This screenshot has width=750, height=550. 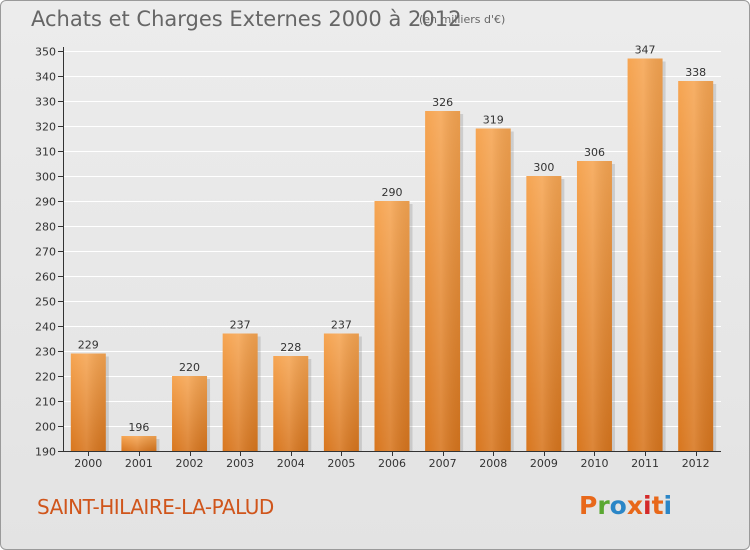 I want to click on proxiti-logo: Proxiti, so click(x=625, y=505).